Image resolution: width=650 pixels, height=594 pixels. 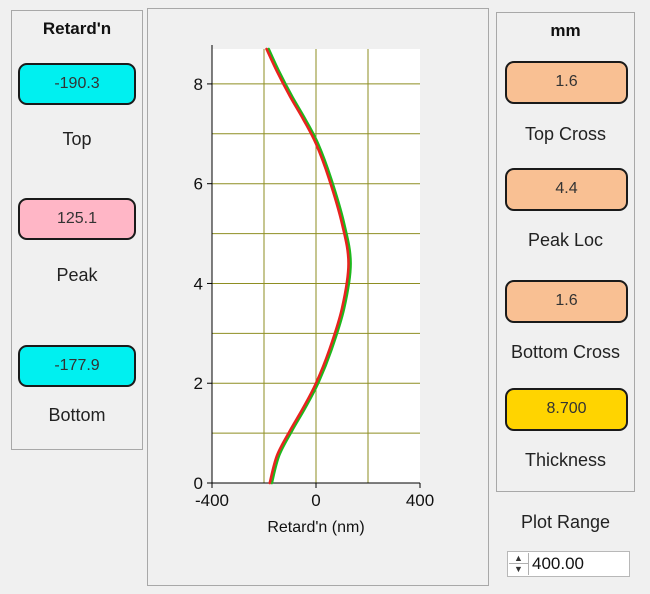 What do you see at coordinates (566, 409) in the screenshot?
I see `thickness-value: 8.700` at bounding box center [566, 409].